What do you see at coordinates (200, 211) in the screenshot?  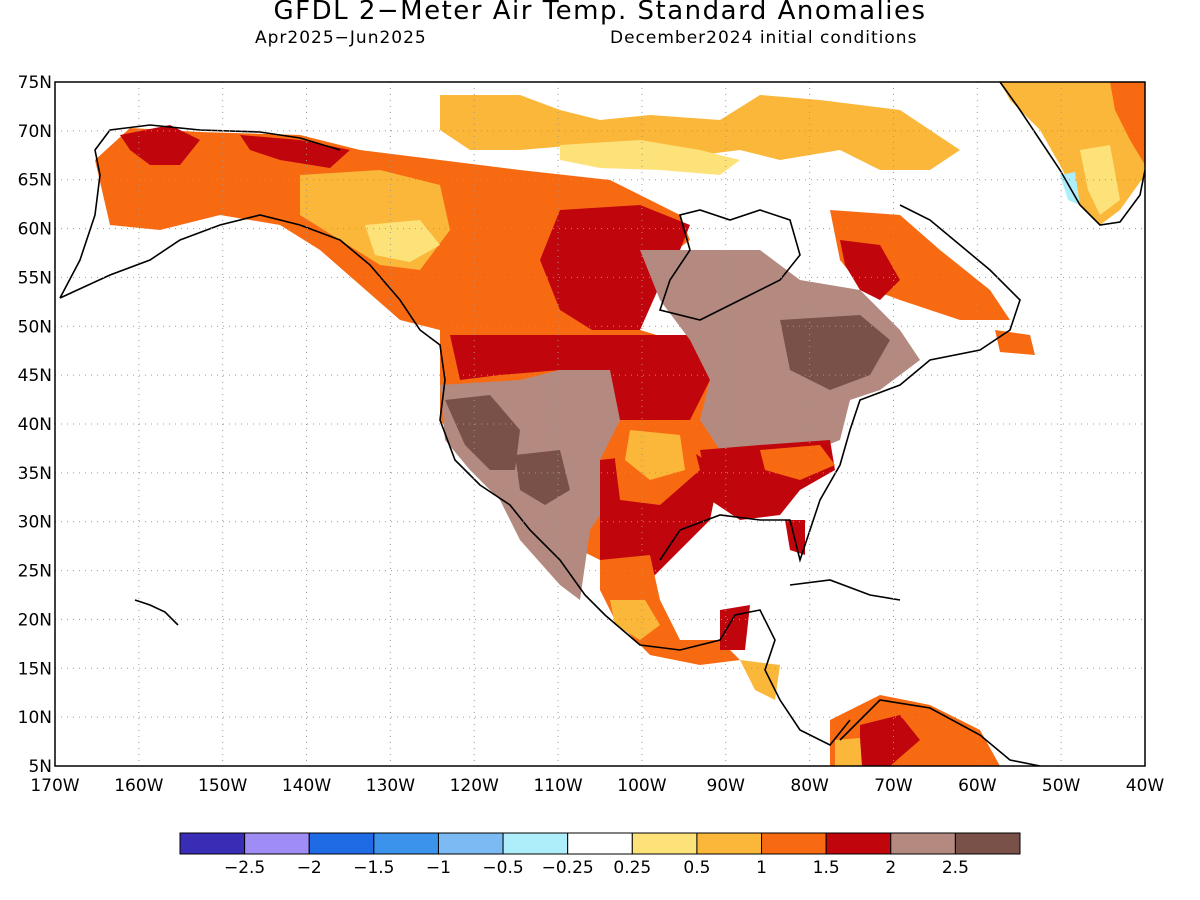 I see `coastline-alaska-north` at bounding box center [200, 211].